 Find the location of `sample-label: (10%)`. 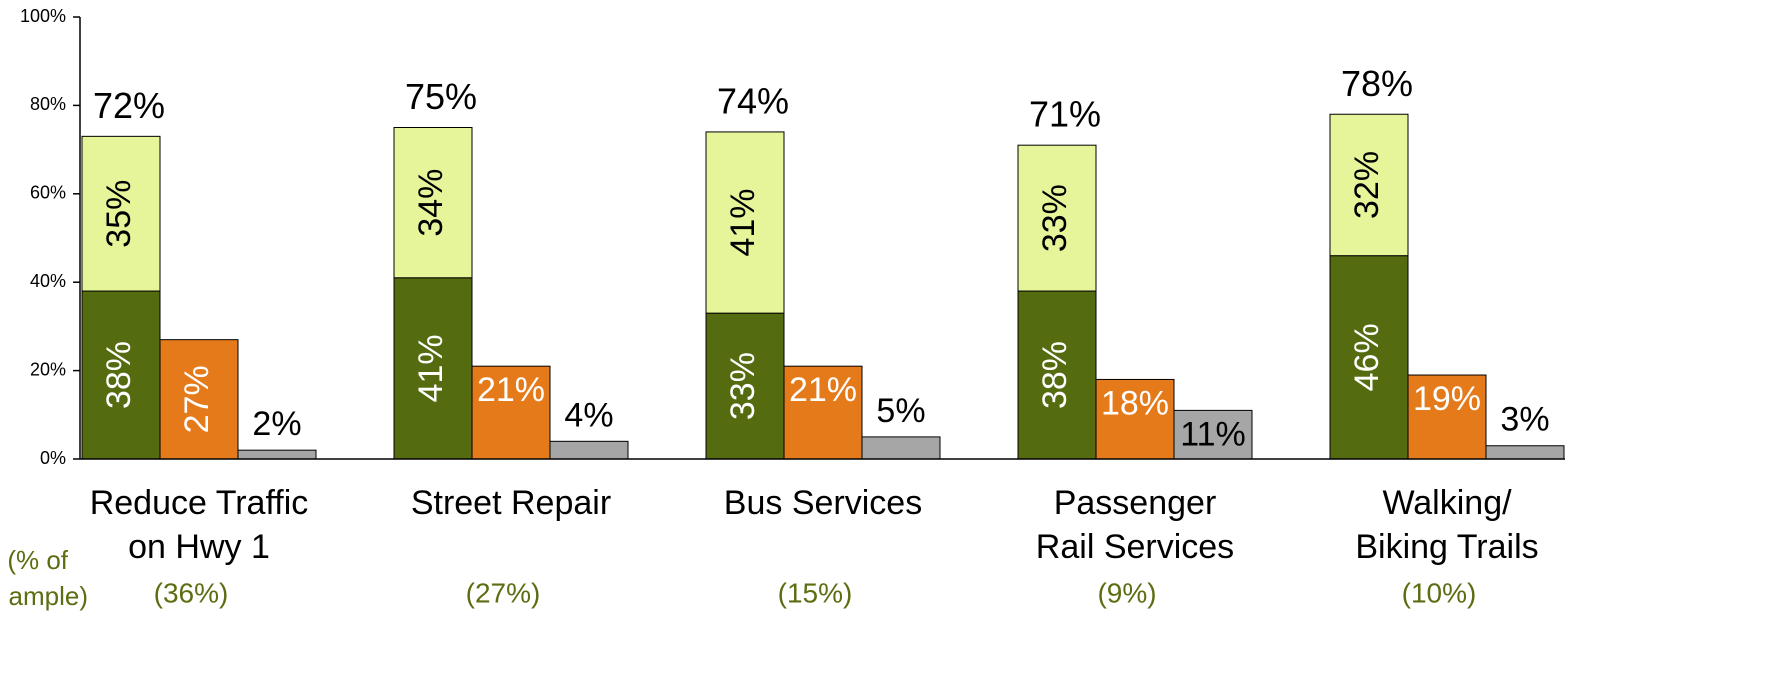

sample-label: (10%) is located at coordinates (1439, 592).